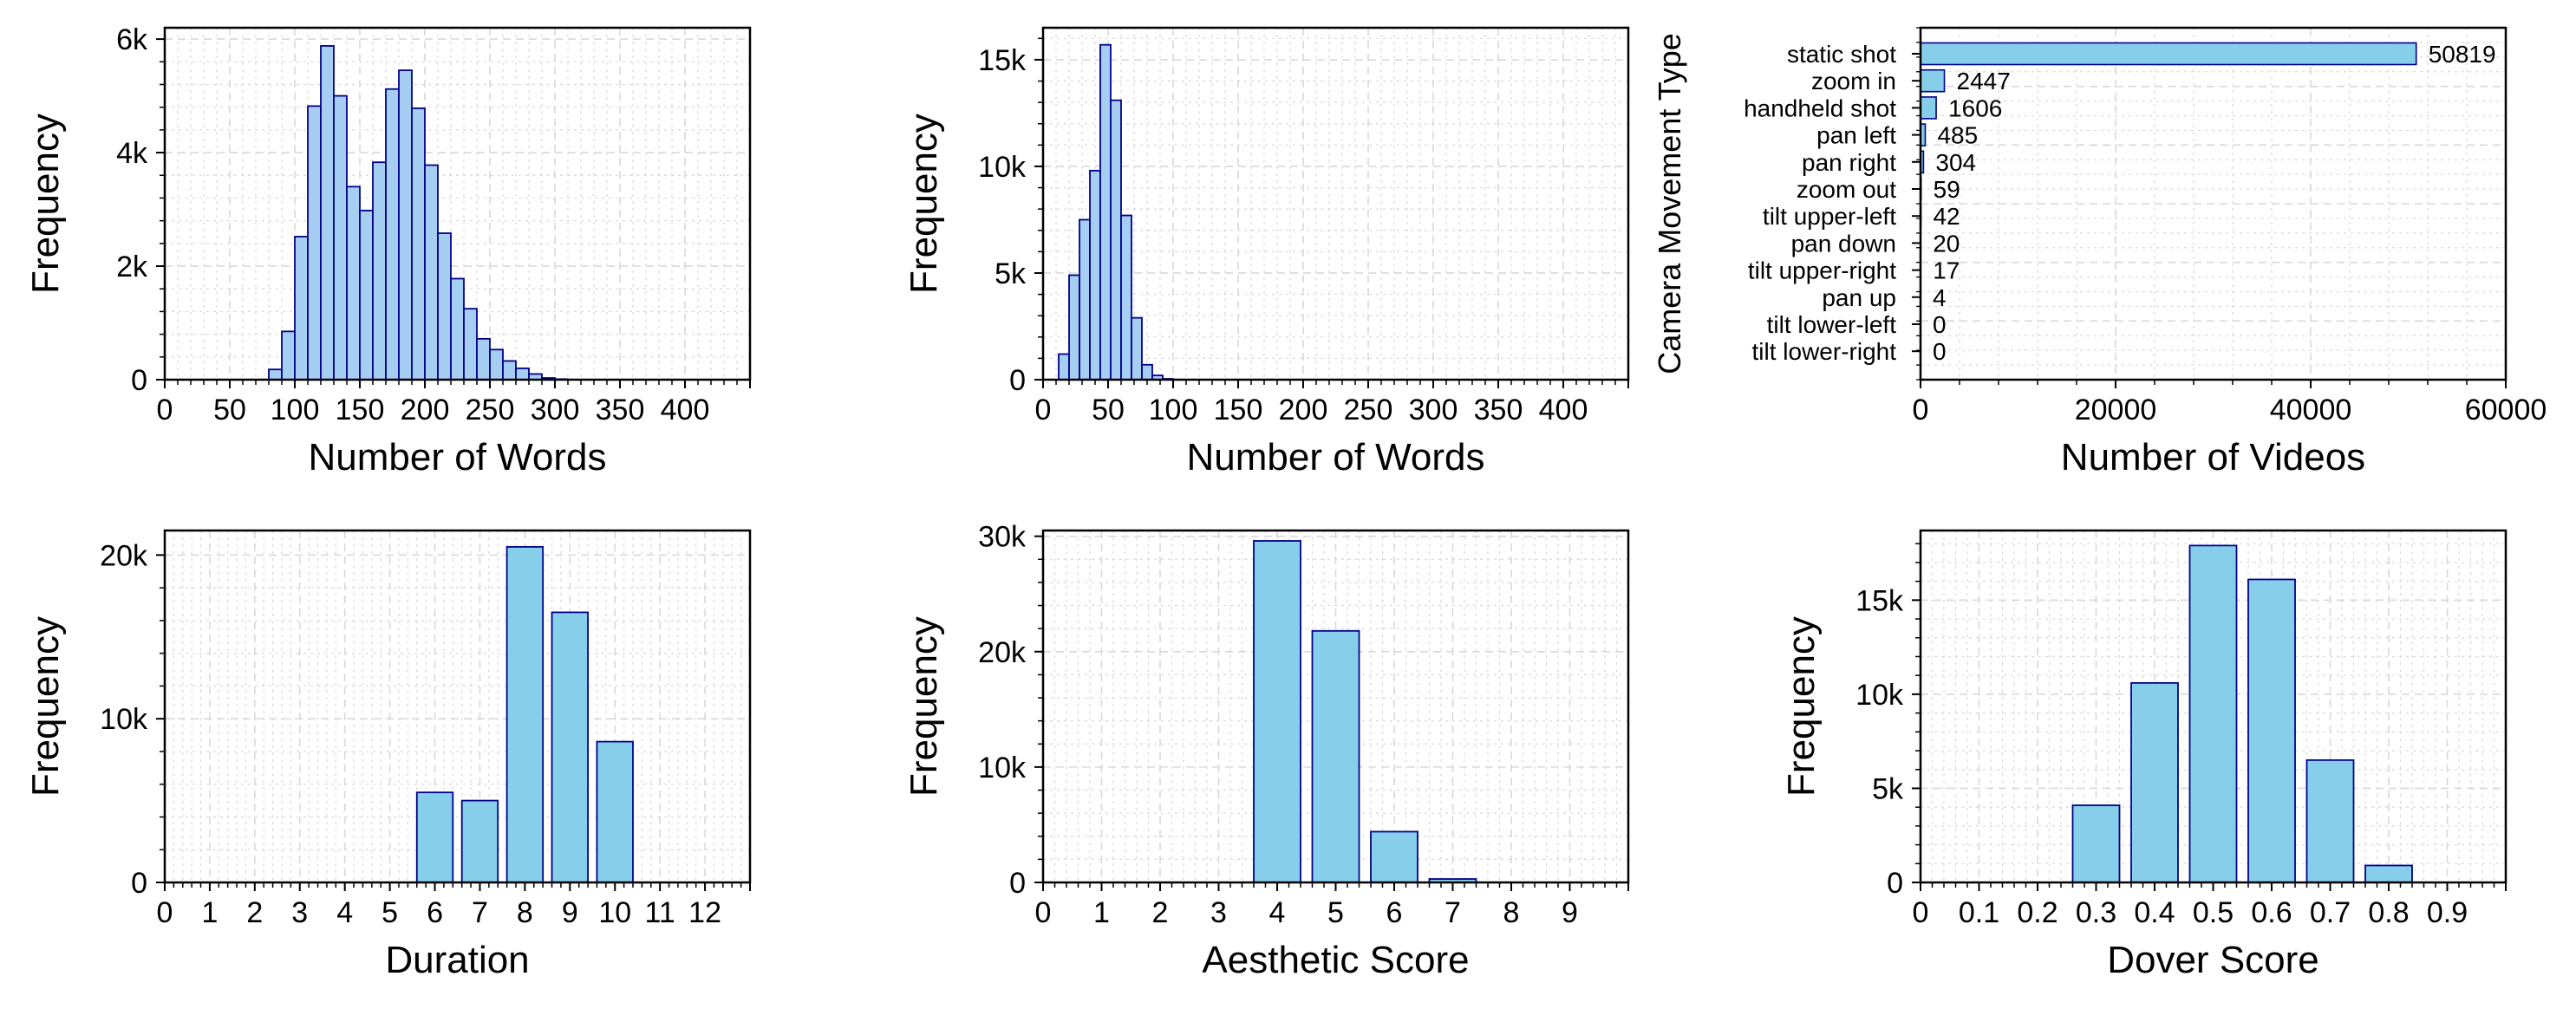  What do you see at coordinates (1570, 913) in the screenshot?
I see `x-tick-label: 9` at bounding box center [1570, 913].